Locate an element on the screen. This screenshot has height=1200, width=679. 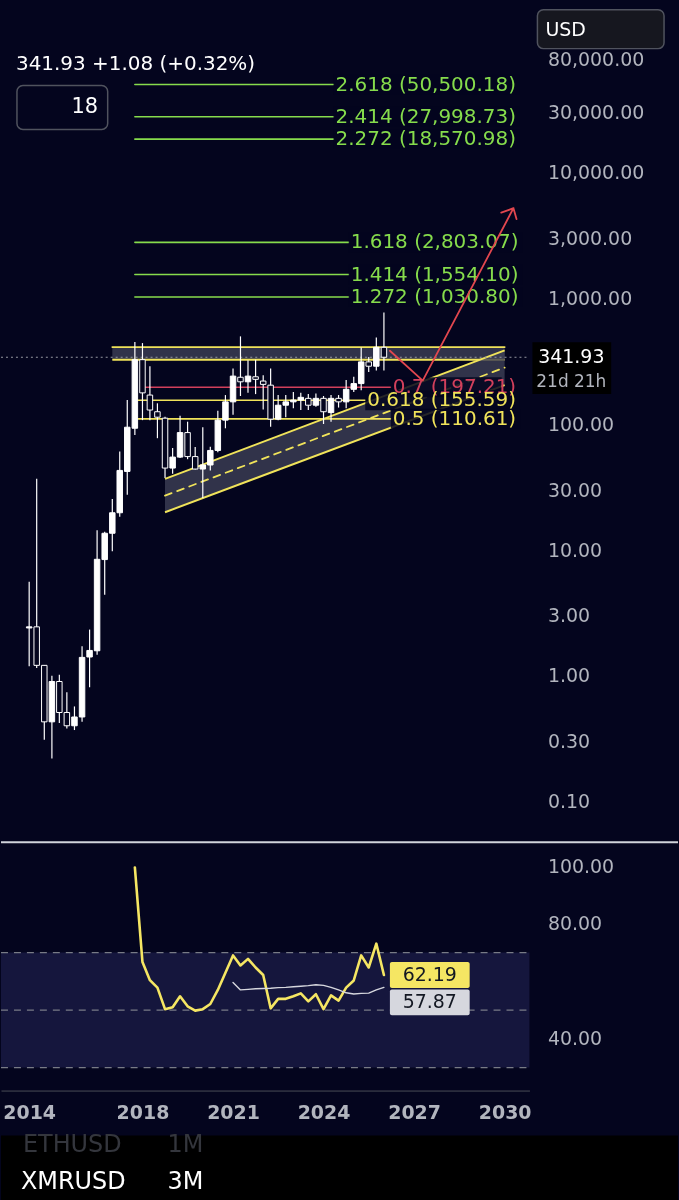
y-tick-label: 30.00 is located at coordinates (575, 489).